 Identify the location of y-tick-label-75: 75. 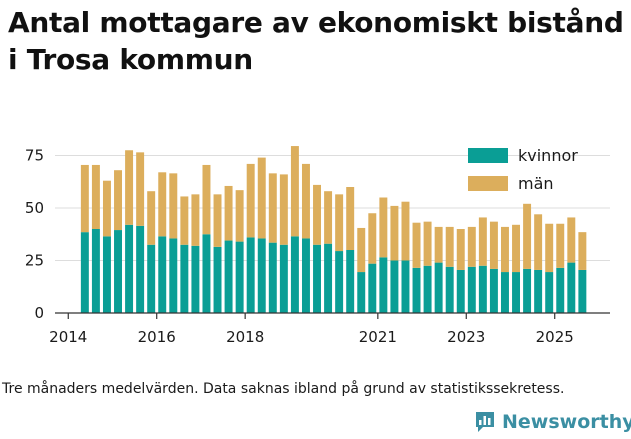
(34, 156).